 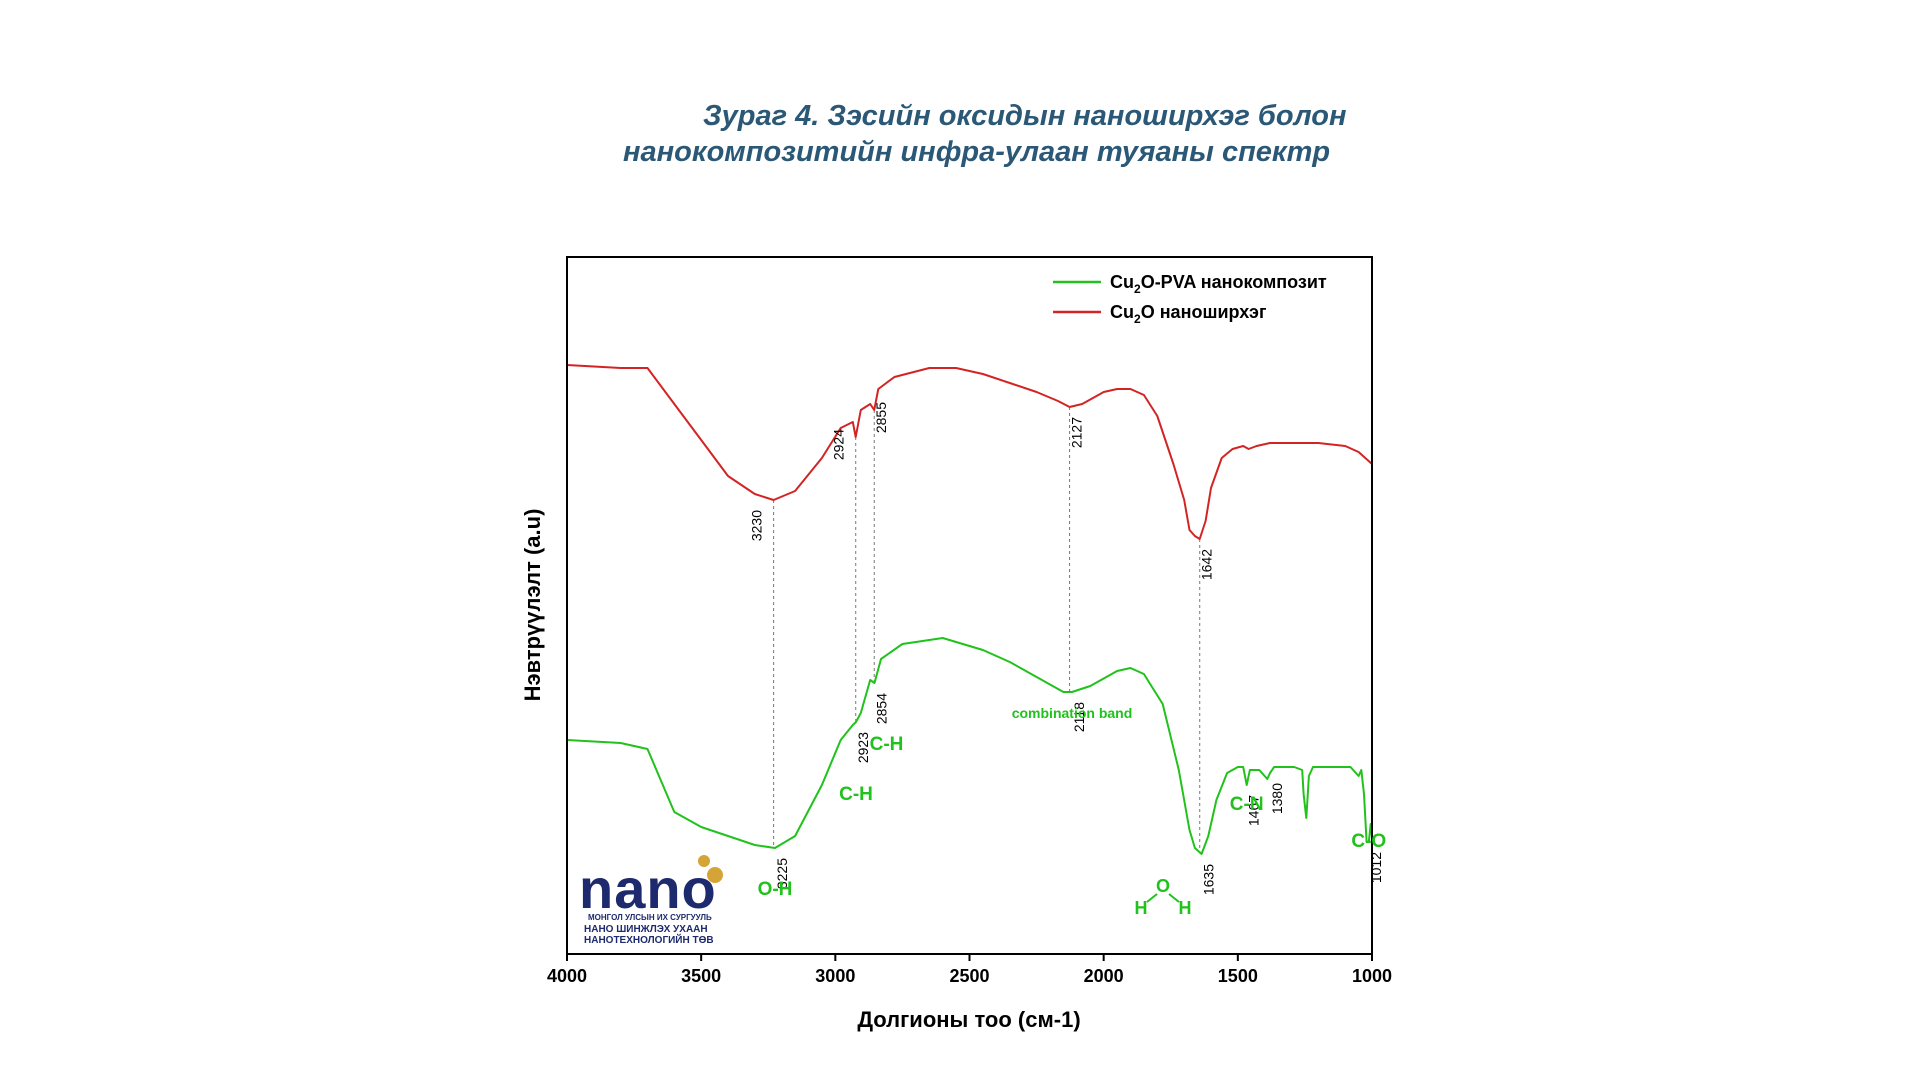 I want to click on figure-title-line-1: Зураг 4. Зэсийн оксидын наноширхэг болон, so click(x=1025, y=116).